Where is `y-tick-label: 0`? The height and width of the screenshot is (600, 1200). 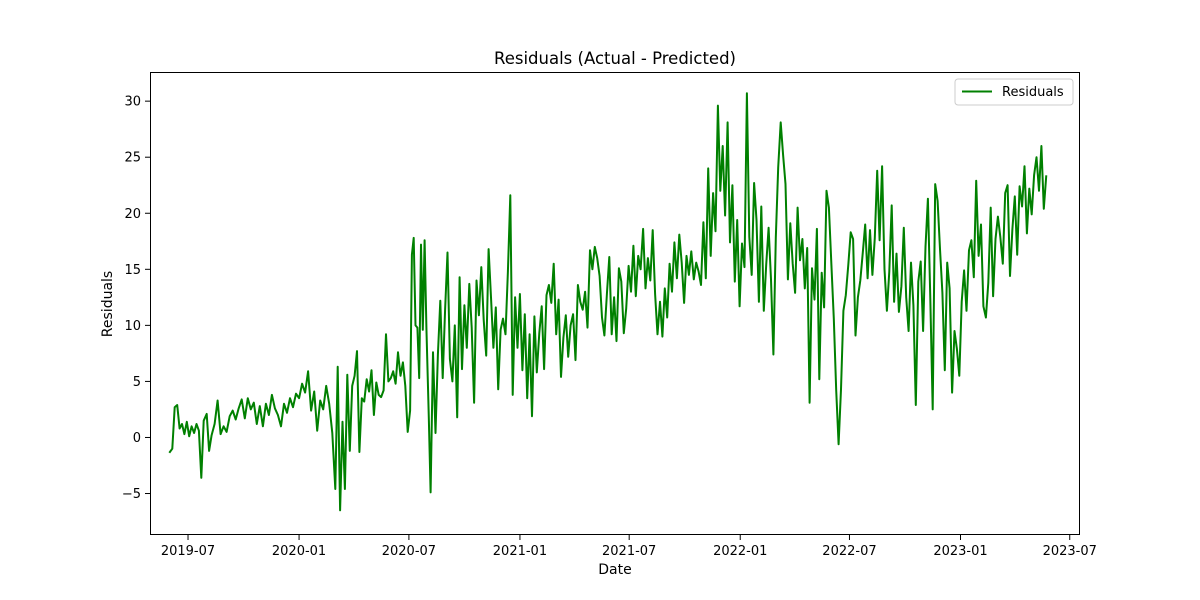 y-tick-label: 0 is located at coordinates (137, 438).